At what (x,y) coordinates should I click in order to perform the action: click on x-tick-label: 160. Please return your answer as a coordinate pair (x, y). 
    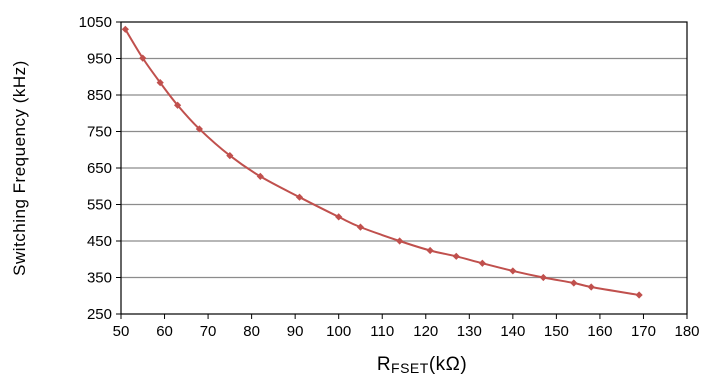
    Looking at the image, I should click on (599, 331).